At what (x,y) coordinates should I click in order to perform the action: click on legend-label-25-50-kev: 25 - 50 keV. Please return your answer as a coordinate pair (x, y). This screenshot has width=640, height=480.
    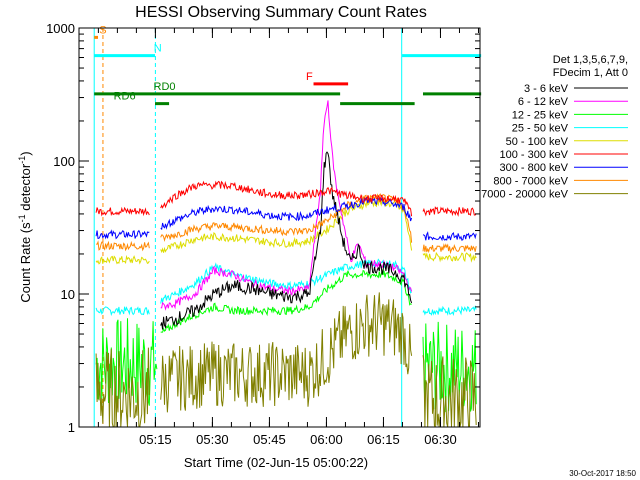
    Looking at the image, I should click on (540, 129).